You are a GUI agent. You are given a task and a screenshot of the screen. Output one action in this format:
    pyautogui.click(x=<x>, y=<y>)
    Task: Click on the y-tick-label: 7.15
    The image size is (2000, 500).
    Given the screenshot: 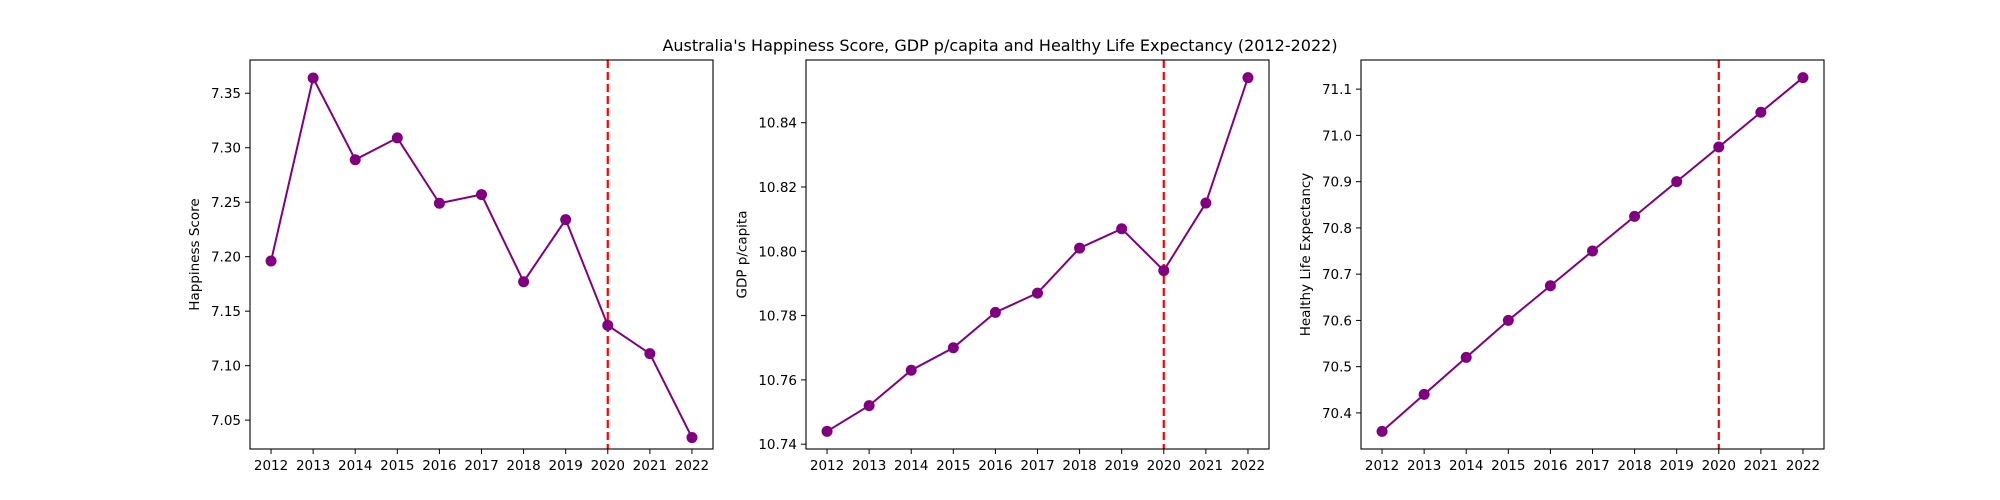 What is the action you would take?
    pyautogui.click(x=226, y=312)
    